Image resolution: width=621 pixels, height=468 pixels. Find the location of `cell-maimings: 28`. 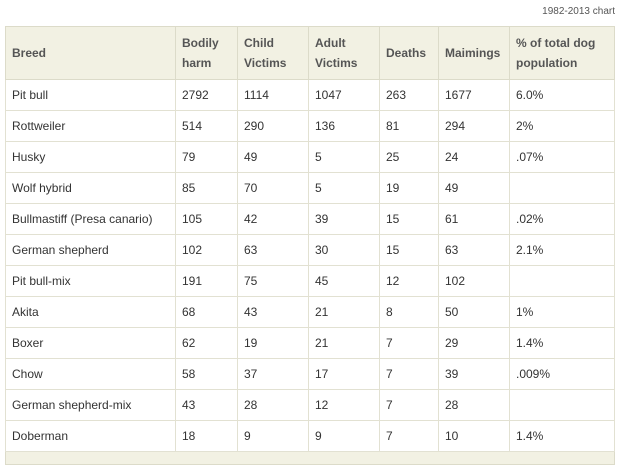

cell-maimings: 28 is located at coordinates (474, 405).